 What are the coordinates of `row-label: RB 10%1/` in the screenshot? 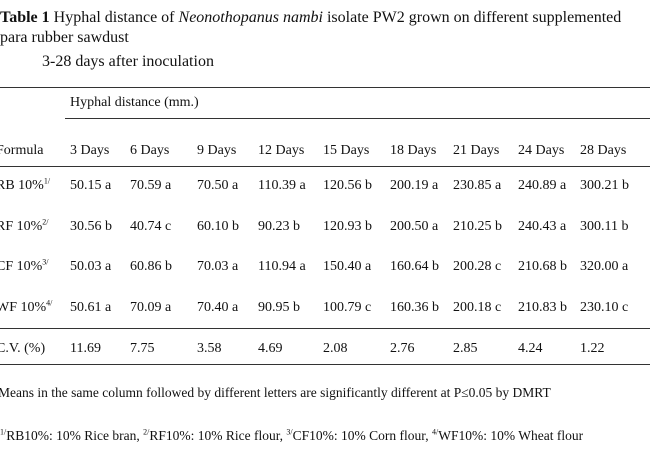 It's located at (25, 184).